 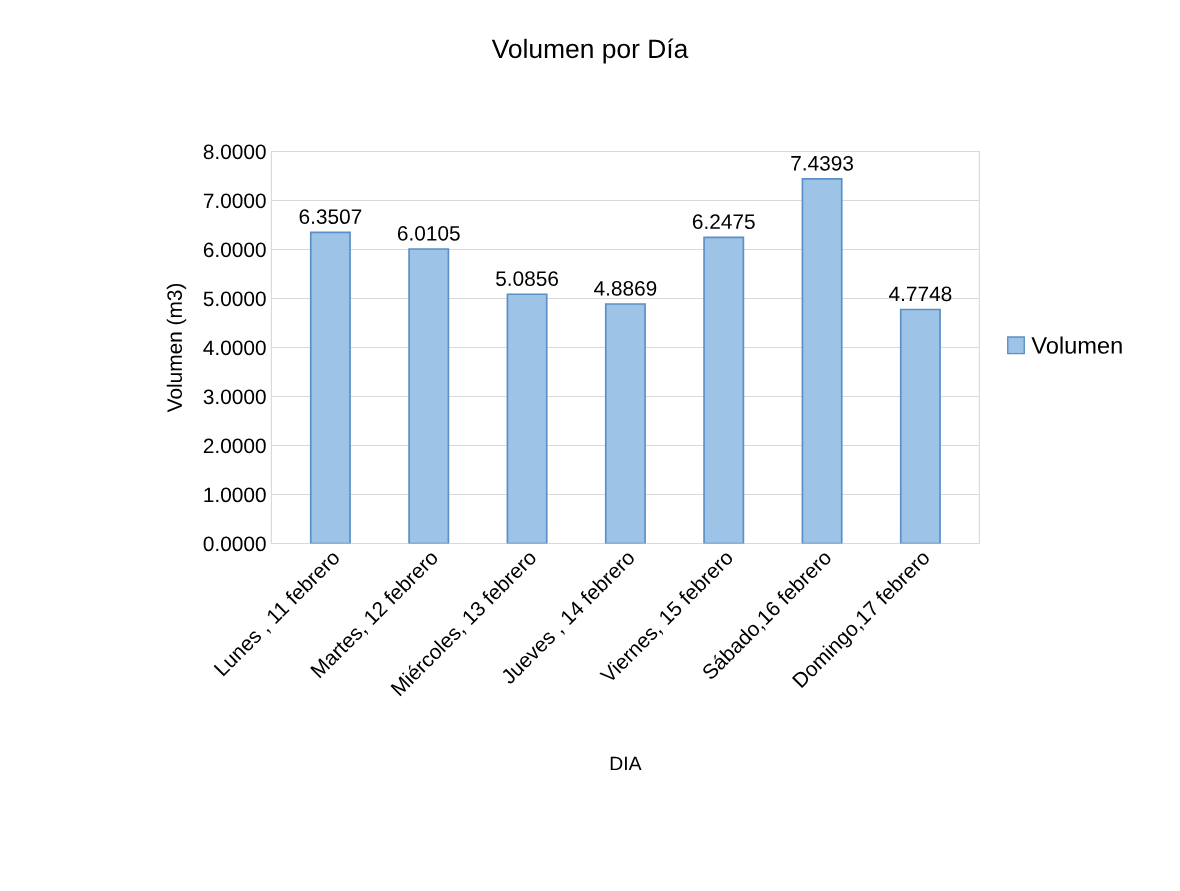 What do you see at coordinates (527, 279) in the screenshot?
I see `data-label: 5.0856` at bounding box center [527, 279].